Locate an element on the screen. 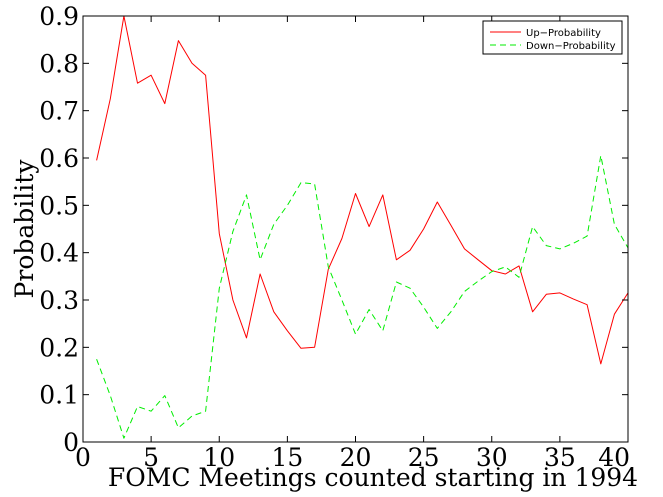 This screenshot has width=663, height=497. x-tick-label: 0 is located at coordinates (83, 457).